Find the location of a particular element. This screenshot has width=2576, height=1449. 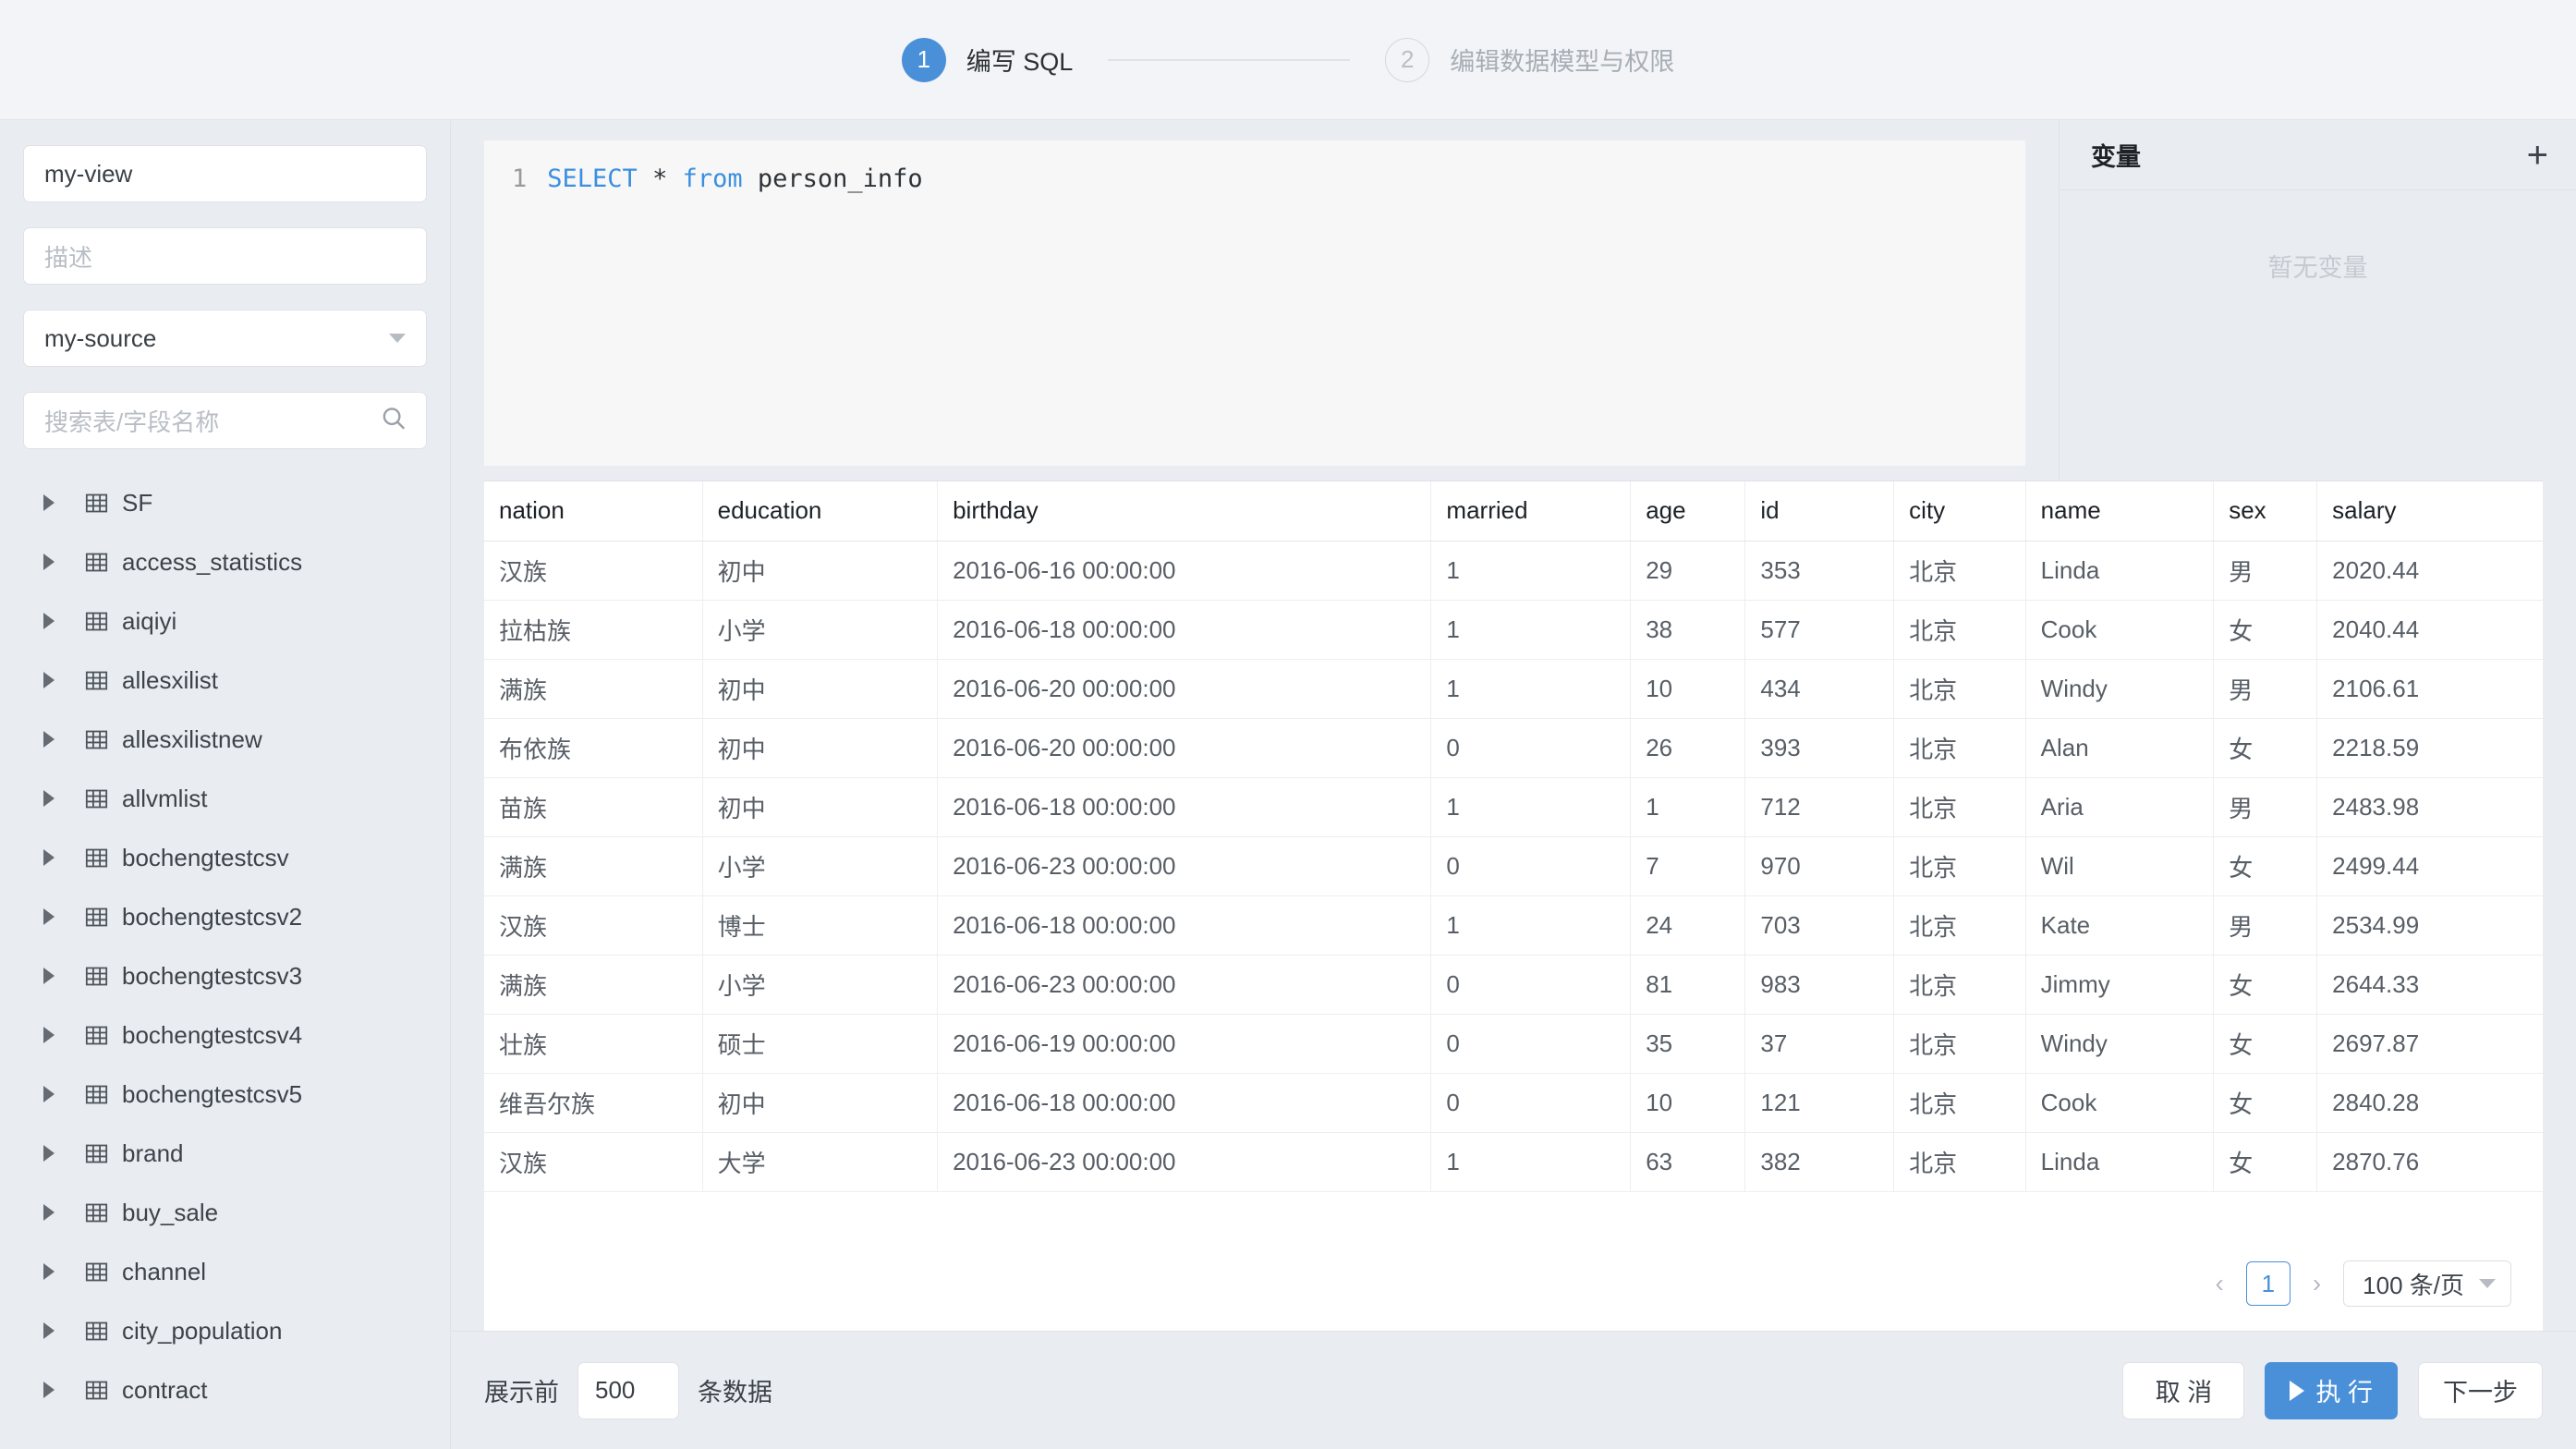

column-header-id: id is located at coordinates (1819, 511).